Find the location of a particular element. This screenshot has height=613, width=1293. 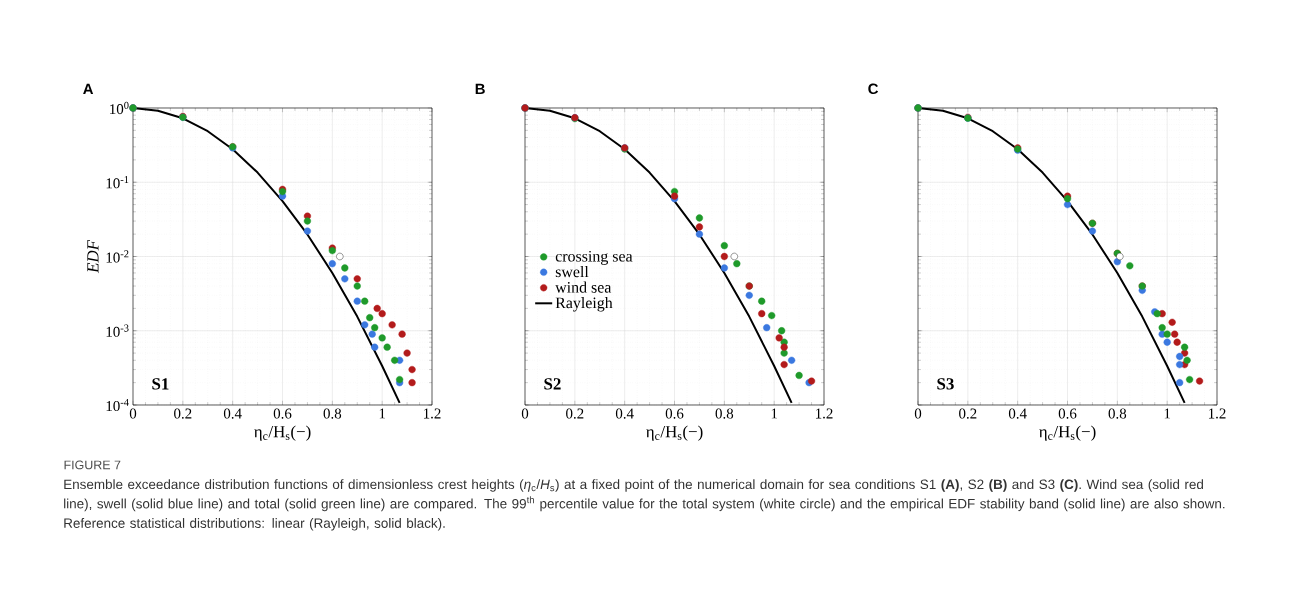

y-tick-label: 10$^{-1}$ is located at coordinates (117, 182).